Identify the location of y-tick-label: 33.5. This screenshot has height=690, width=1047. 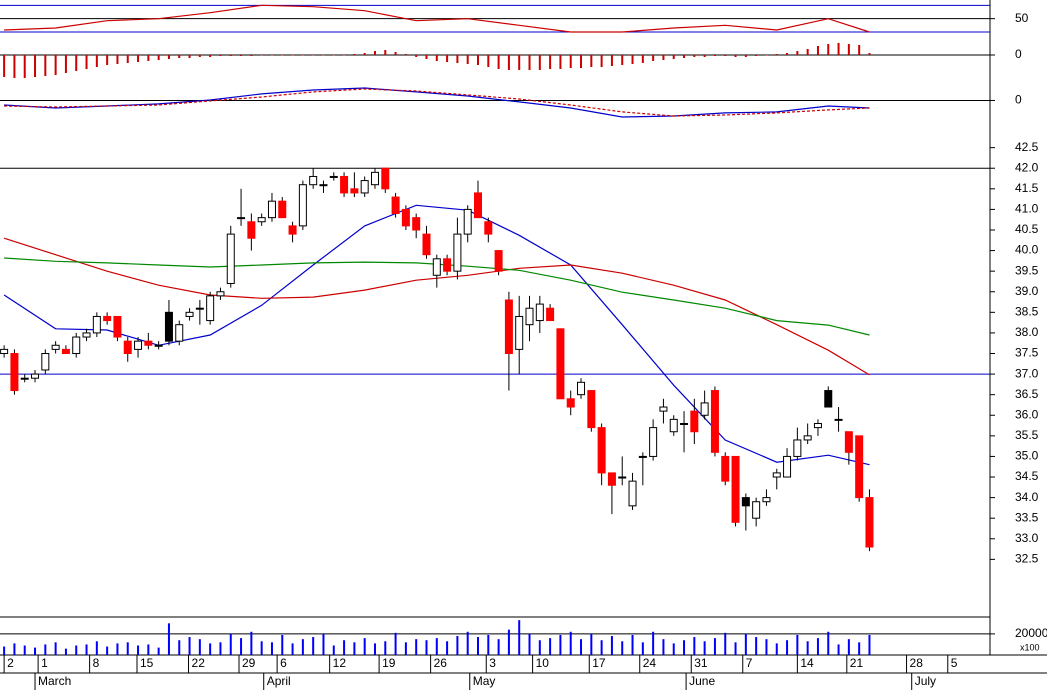
(1027, 517).